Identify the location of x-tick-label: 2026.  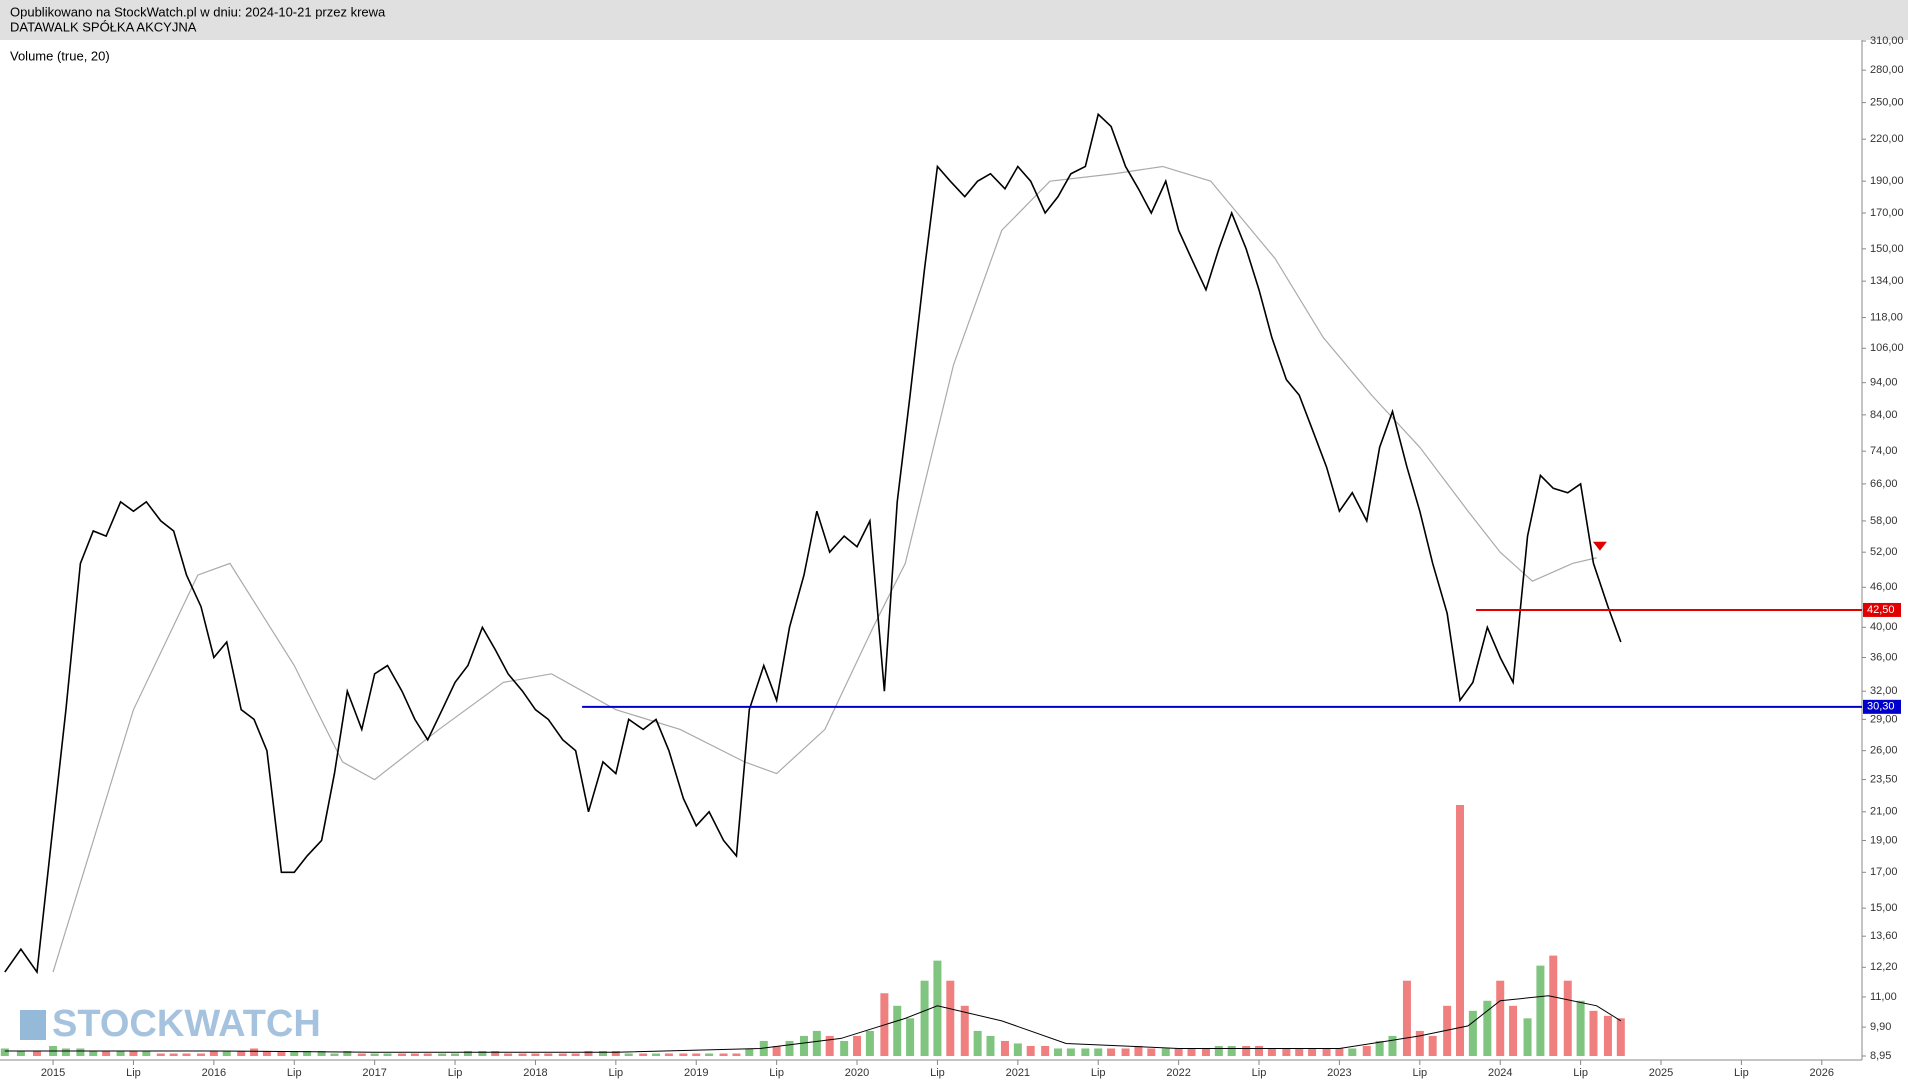
(1822, 1073).